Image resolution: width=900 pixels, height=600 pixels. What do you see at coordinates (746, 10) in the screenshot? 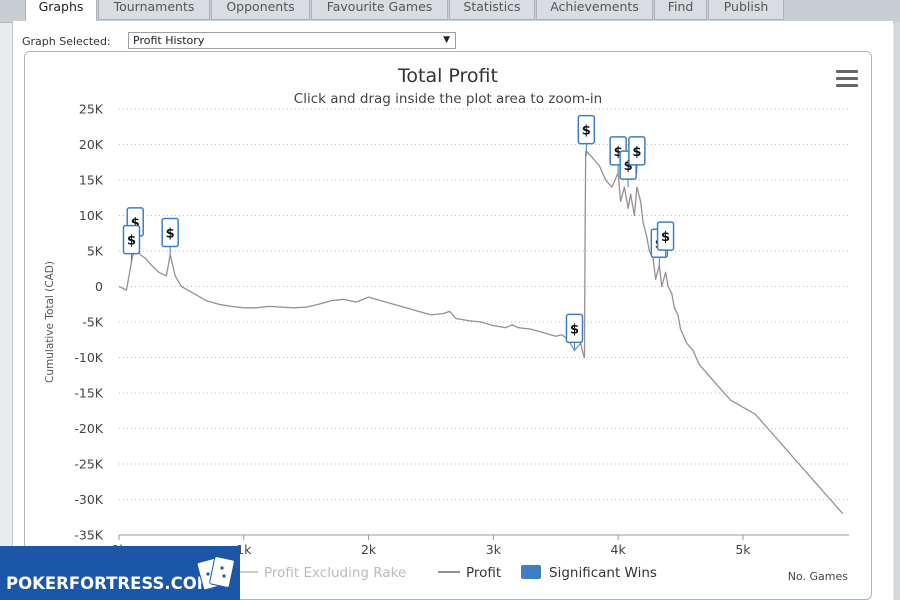
I see `tab-publish: Publish` at bounding box center [746, 10].